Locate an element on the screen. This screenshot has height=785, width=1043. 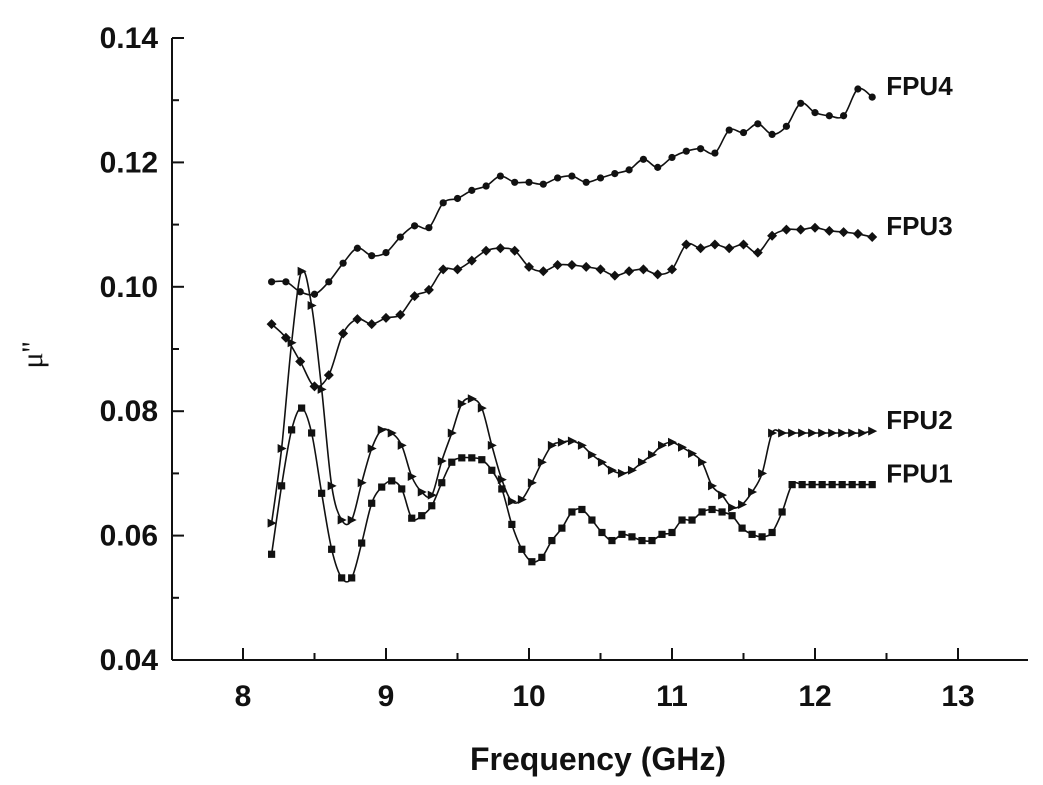
x-tick-label: 12 is located at coordinates (814, 696).